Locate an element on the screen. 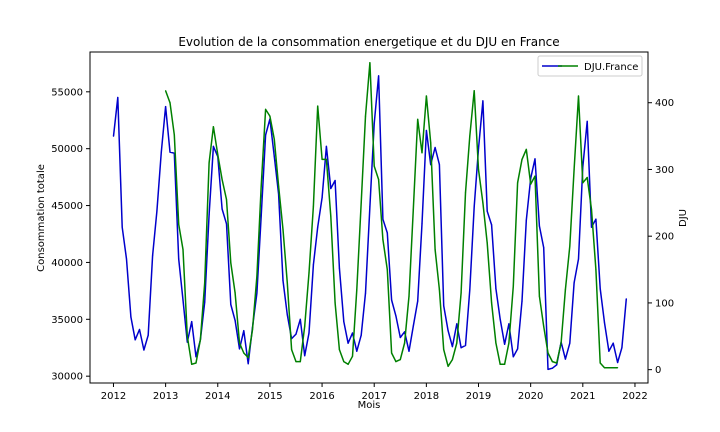 This screenshot has height=432, width=720. y-tick-label: 45000 is located at coordinates (67, 206).